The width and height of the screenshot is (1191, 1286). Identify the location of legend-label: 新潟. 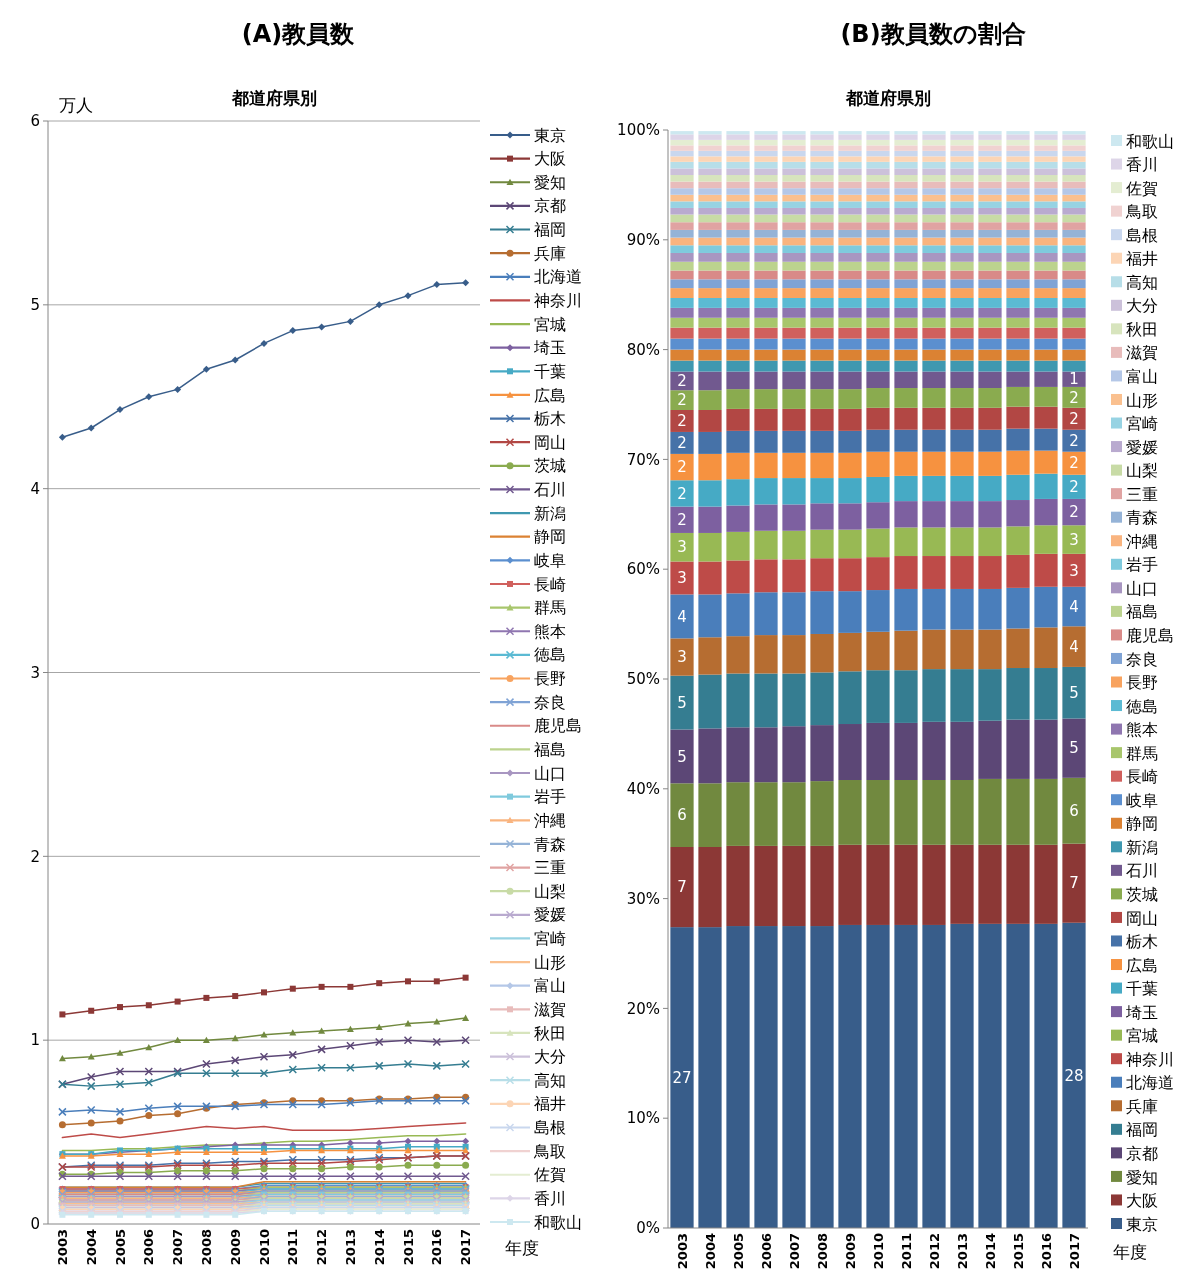
(1142, 847).